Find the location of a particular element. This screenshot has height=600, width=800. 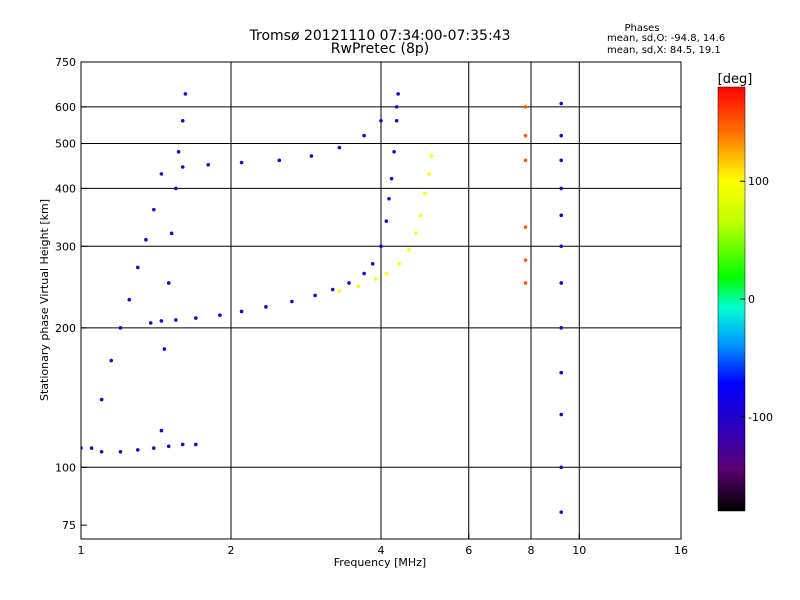

x-tick-label: 8 is located at coordinates (531, 550).